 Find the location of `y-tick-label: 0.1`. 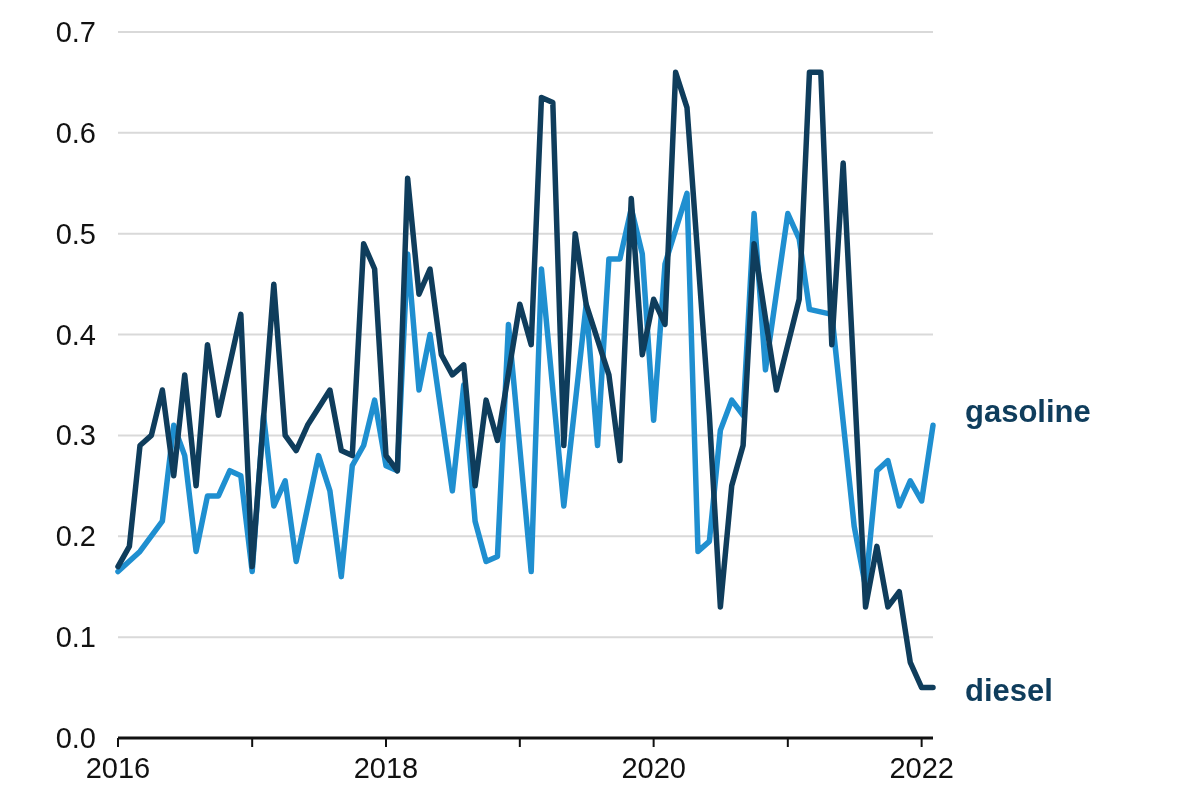

y-tick-label: 0.1 is located at coordinates (75, 637).